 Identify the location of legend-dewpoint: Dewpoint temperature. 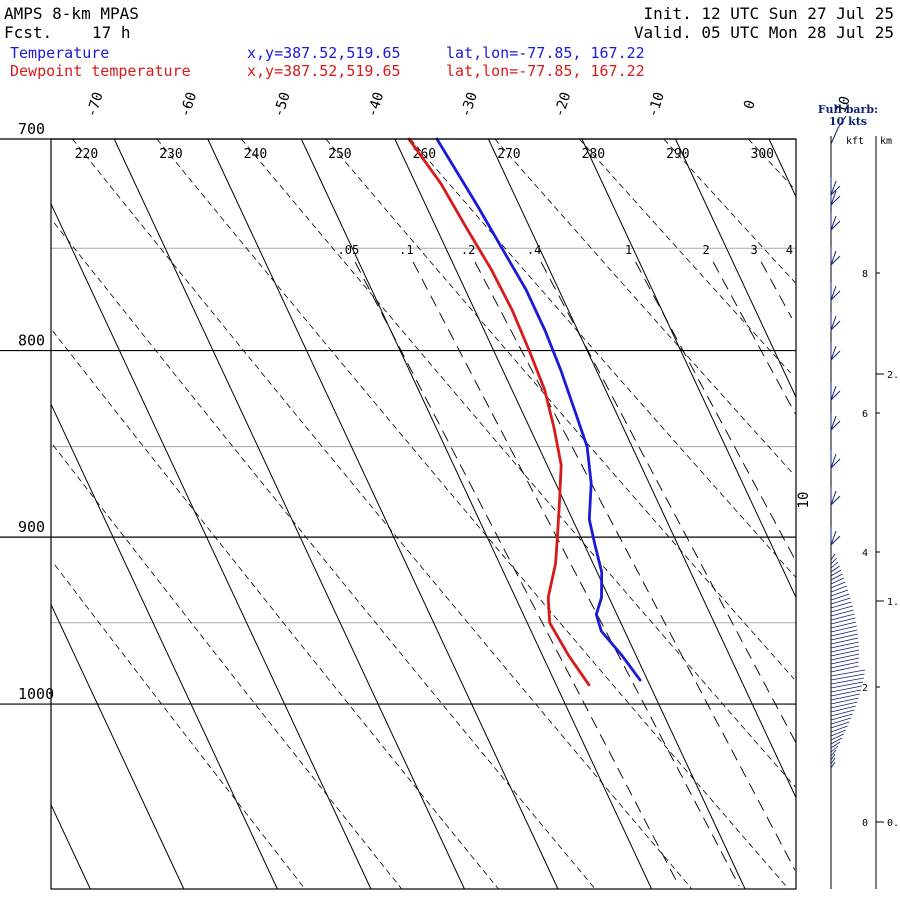
(100, 71).